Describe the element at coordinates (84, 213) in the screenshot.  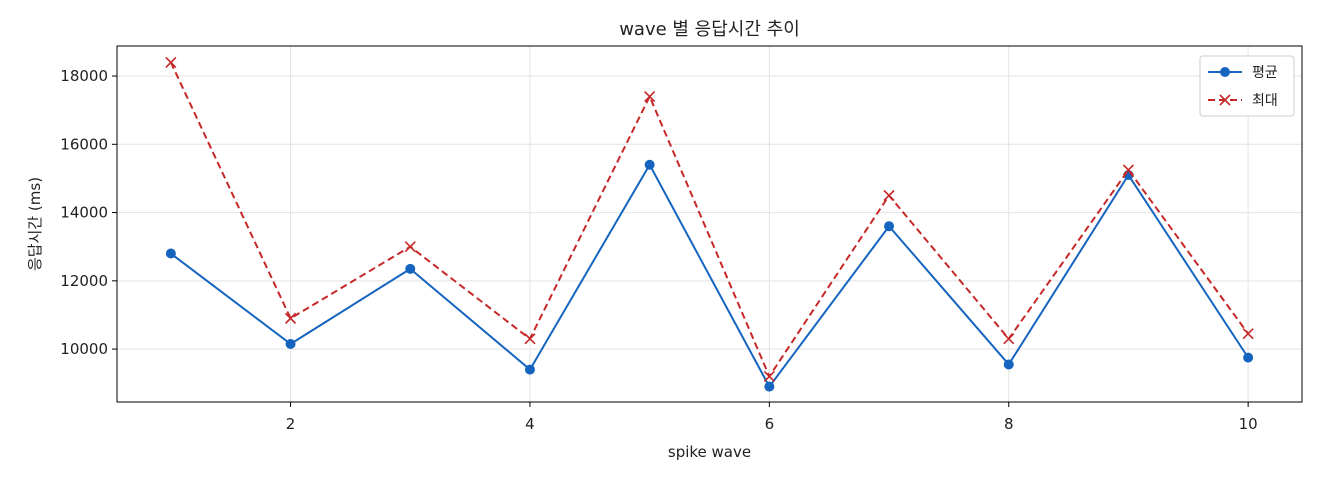
I see `y-tick-label: 14000` at that location.